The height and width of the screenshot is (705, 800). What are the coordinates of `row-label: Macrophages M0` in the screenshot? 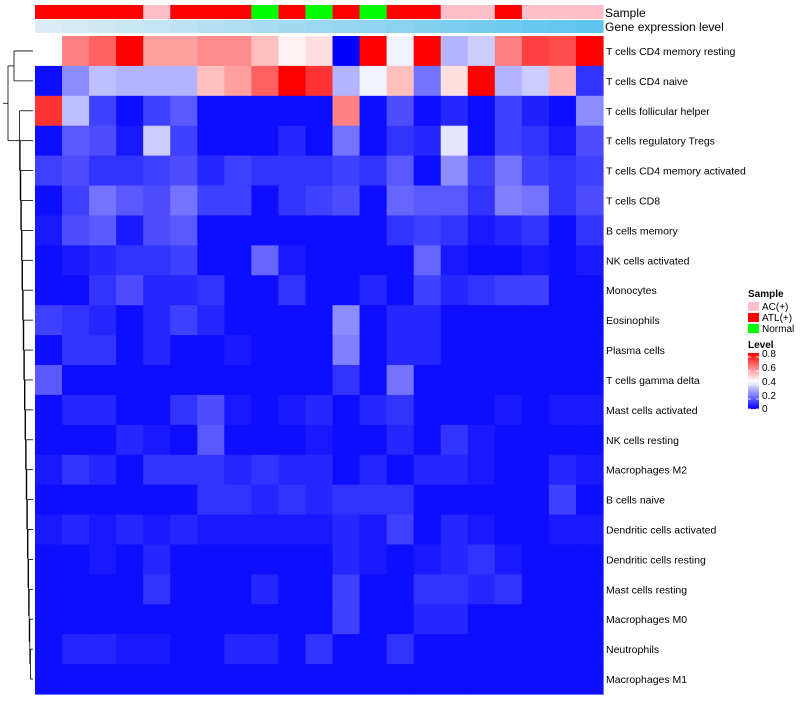 It's located at (646, 620).